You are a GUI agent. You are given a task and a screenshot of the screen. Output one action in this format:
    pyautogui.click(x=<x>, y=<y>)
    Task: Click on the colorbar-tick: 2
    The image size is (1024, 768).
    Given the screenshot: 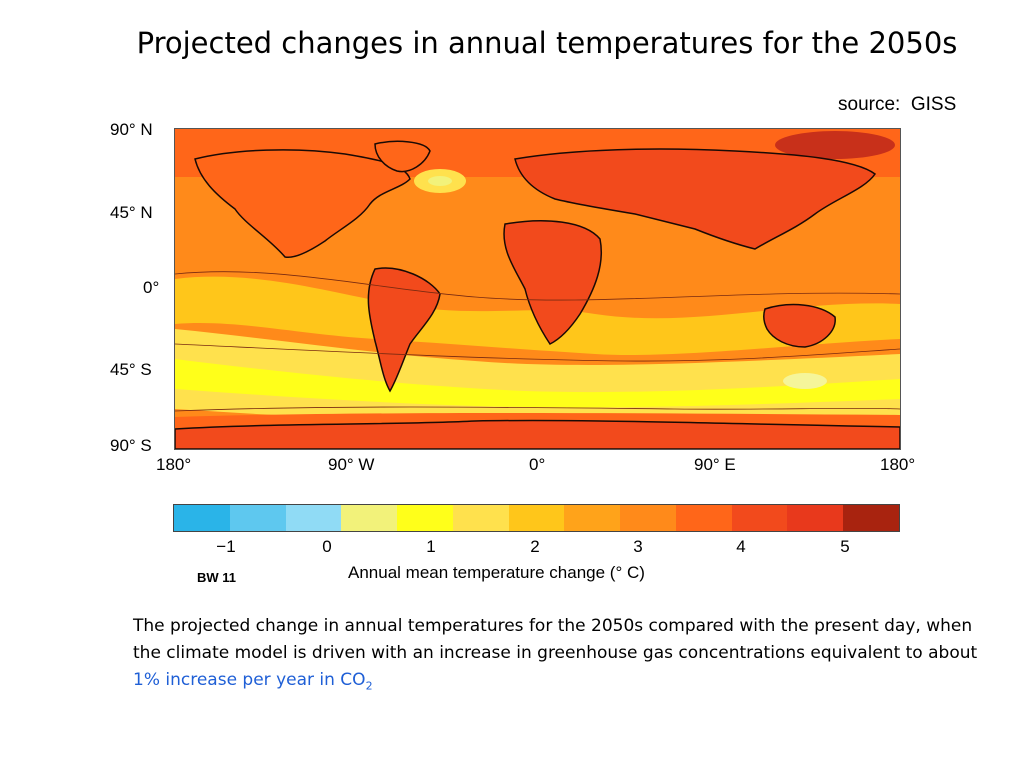 What is the action you would take?
    pyautogui.click(x=535, y=546)
    